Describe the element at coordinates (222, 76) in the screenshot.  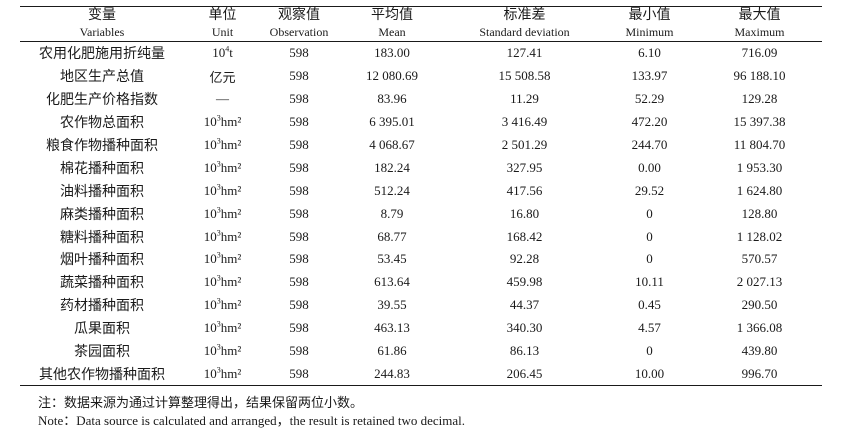
I see `unit-cell: 亿元` at that location.